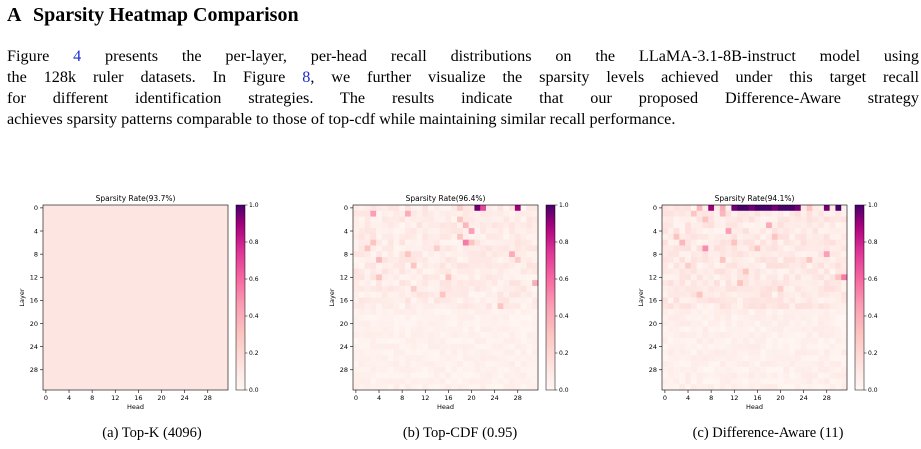  Describe the element at coordinates (755, 198) in the screenshot. I see `chart-title: Sparsity Rate(94.1%)` at that location.